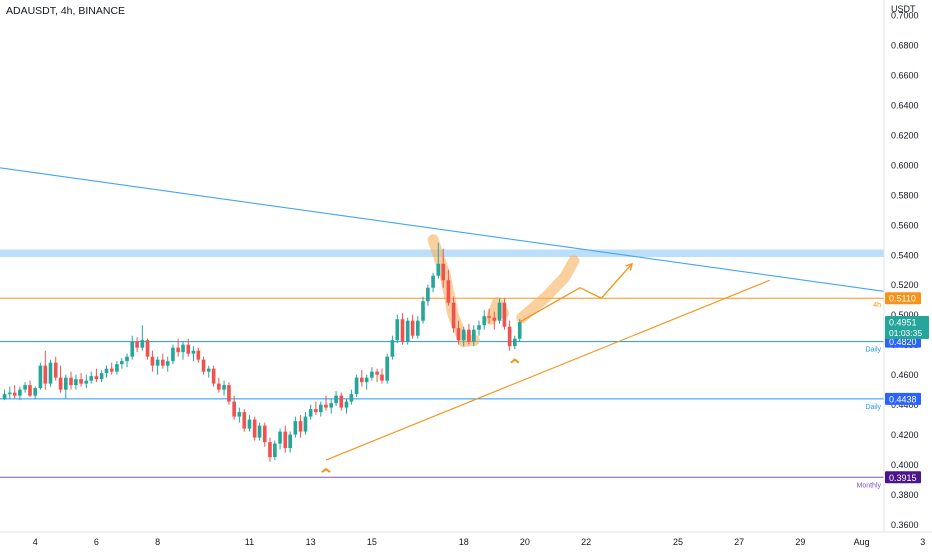  What do you see at coordinates (905, 195) in the screenshot?
I see `price-tick-label: 0.5800` at bounding box center [905, 195].